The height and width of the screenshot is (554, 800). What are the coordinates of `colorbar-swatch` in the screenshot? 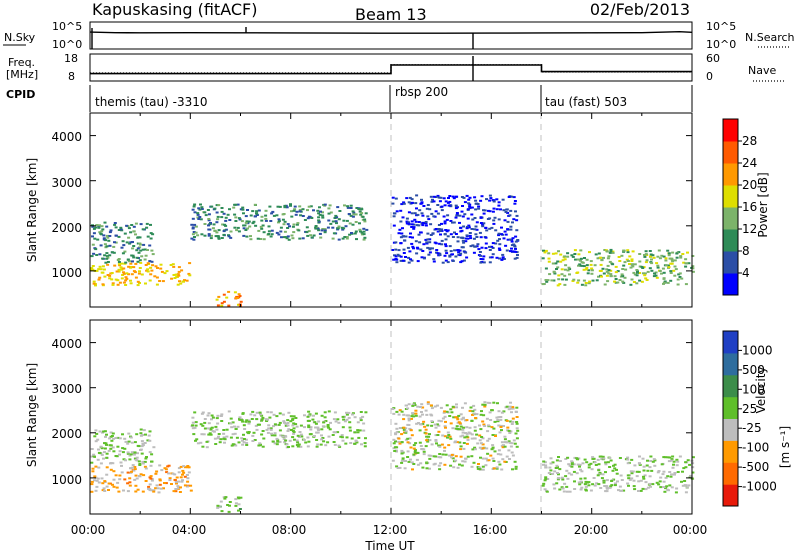 It's located at (730, 364).